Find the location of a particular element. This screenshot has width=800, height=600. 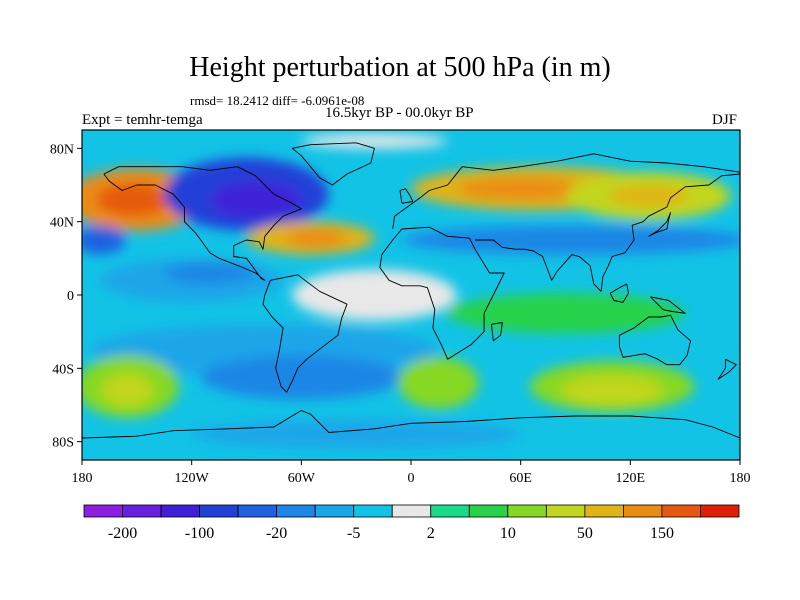

field-subtropical-low-band is located at coordinates (570, 240).